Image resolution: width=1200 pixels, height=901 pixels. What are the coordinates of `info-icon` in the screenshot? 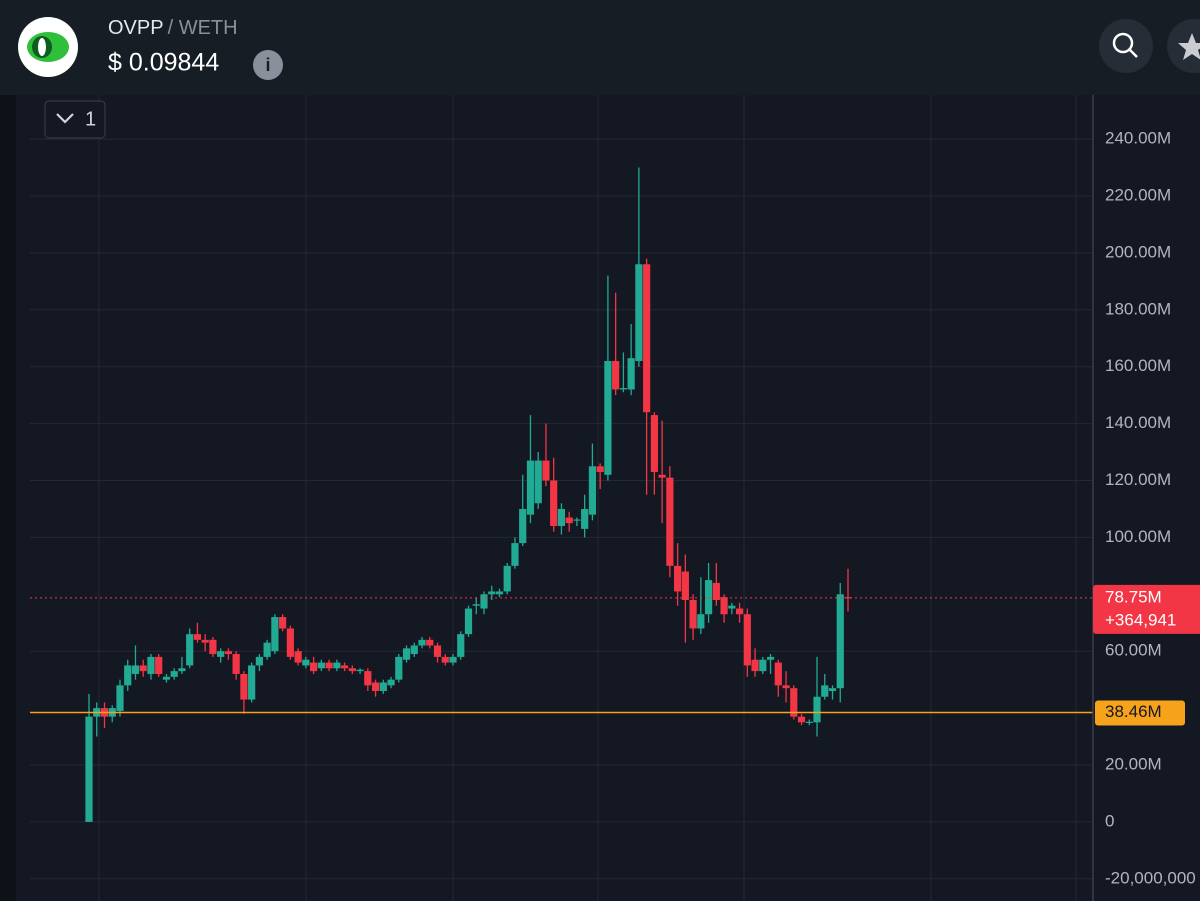 It's located at (268, 65).